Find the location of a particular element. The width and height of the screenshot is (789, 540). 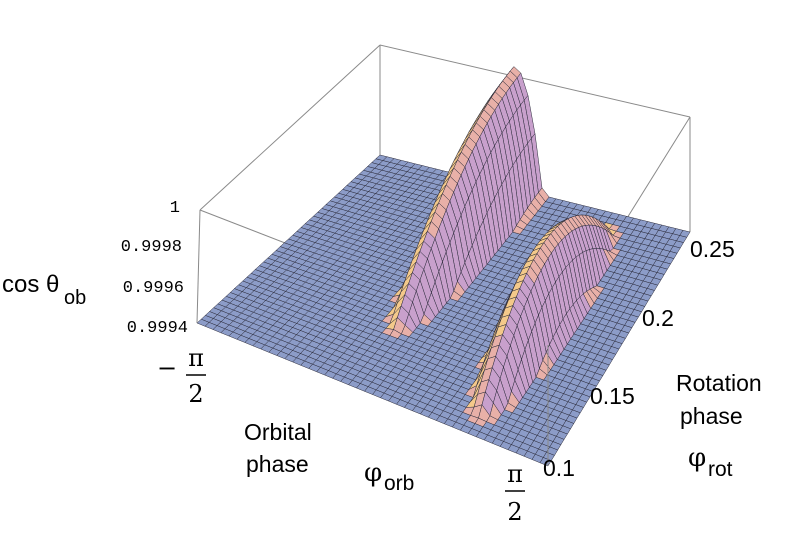

y-axis-symbol-subscript: rot is located at coordinates (720, 469).